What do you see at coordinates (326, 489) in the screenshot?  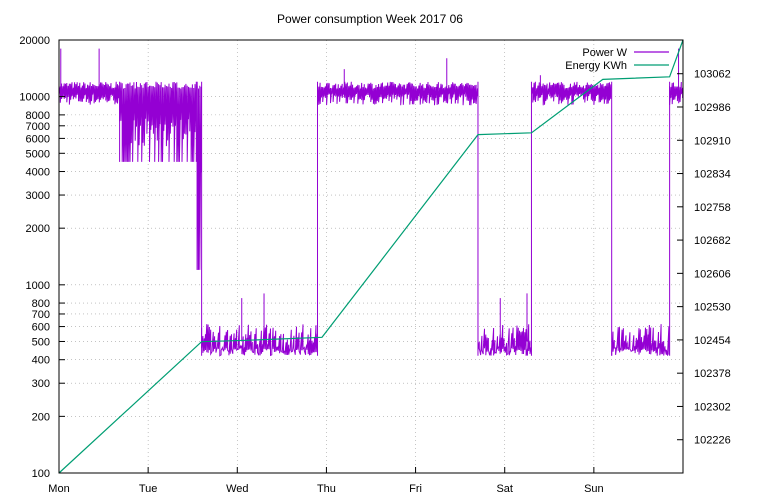 I see `x-tick-label: Thu` at bounding box center [326, 489].